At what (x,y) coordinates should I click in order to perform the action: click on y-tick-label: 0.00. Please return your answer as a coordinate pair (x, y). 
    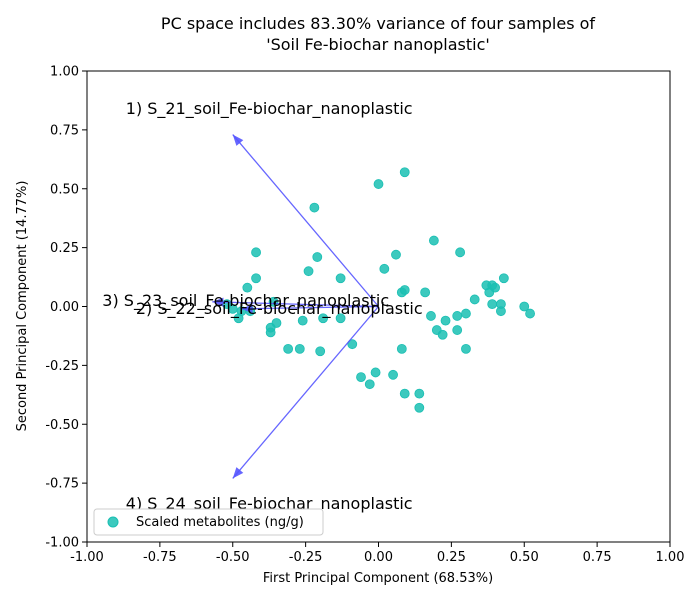
    Looking at the image, I should click on (64, 307).